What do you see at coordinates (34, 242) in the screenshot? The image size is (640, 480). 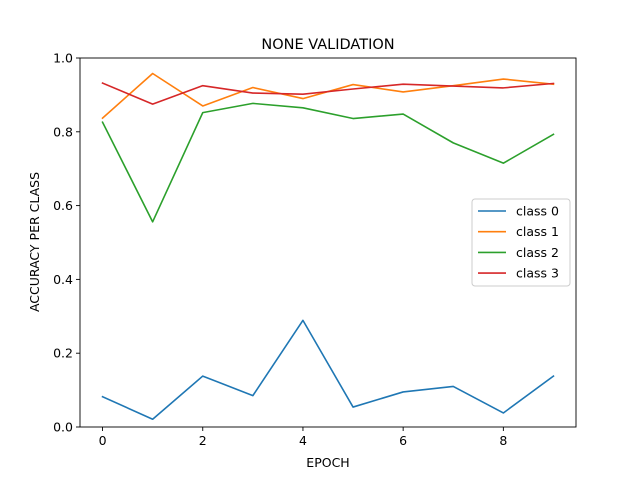 I see `y-axis-label: ACCURACY PER CLASS` at bounding box center [34, 242].